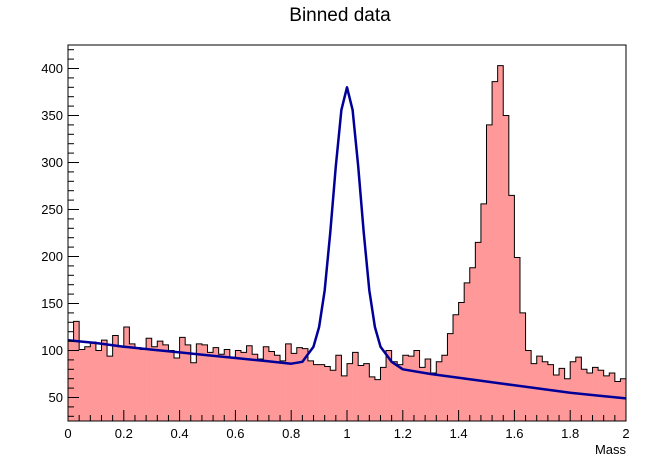 Image resolution: width=650 pixels, height=459 pixels. I want to click on x-tick-label: 1.4, so click(459, 433).